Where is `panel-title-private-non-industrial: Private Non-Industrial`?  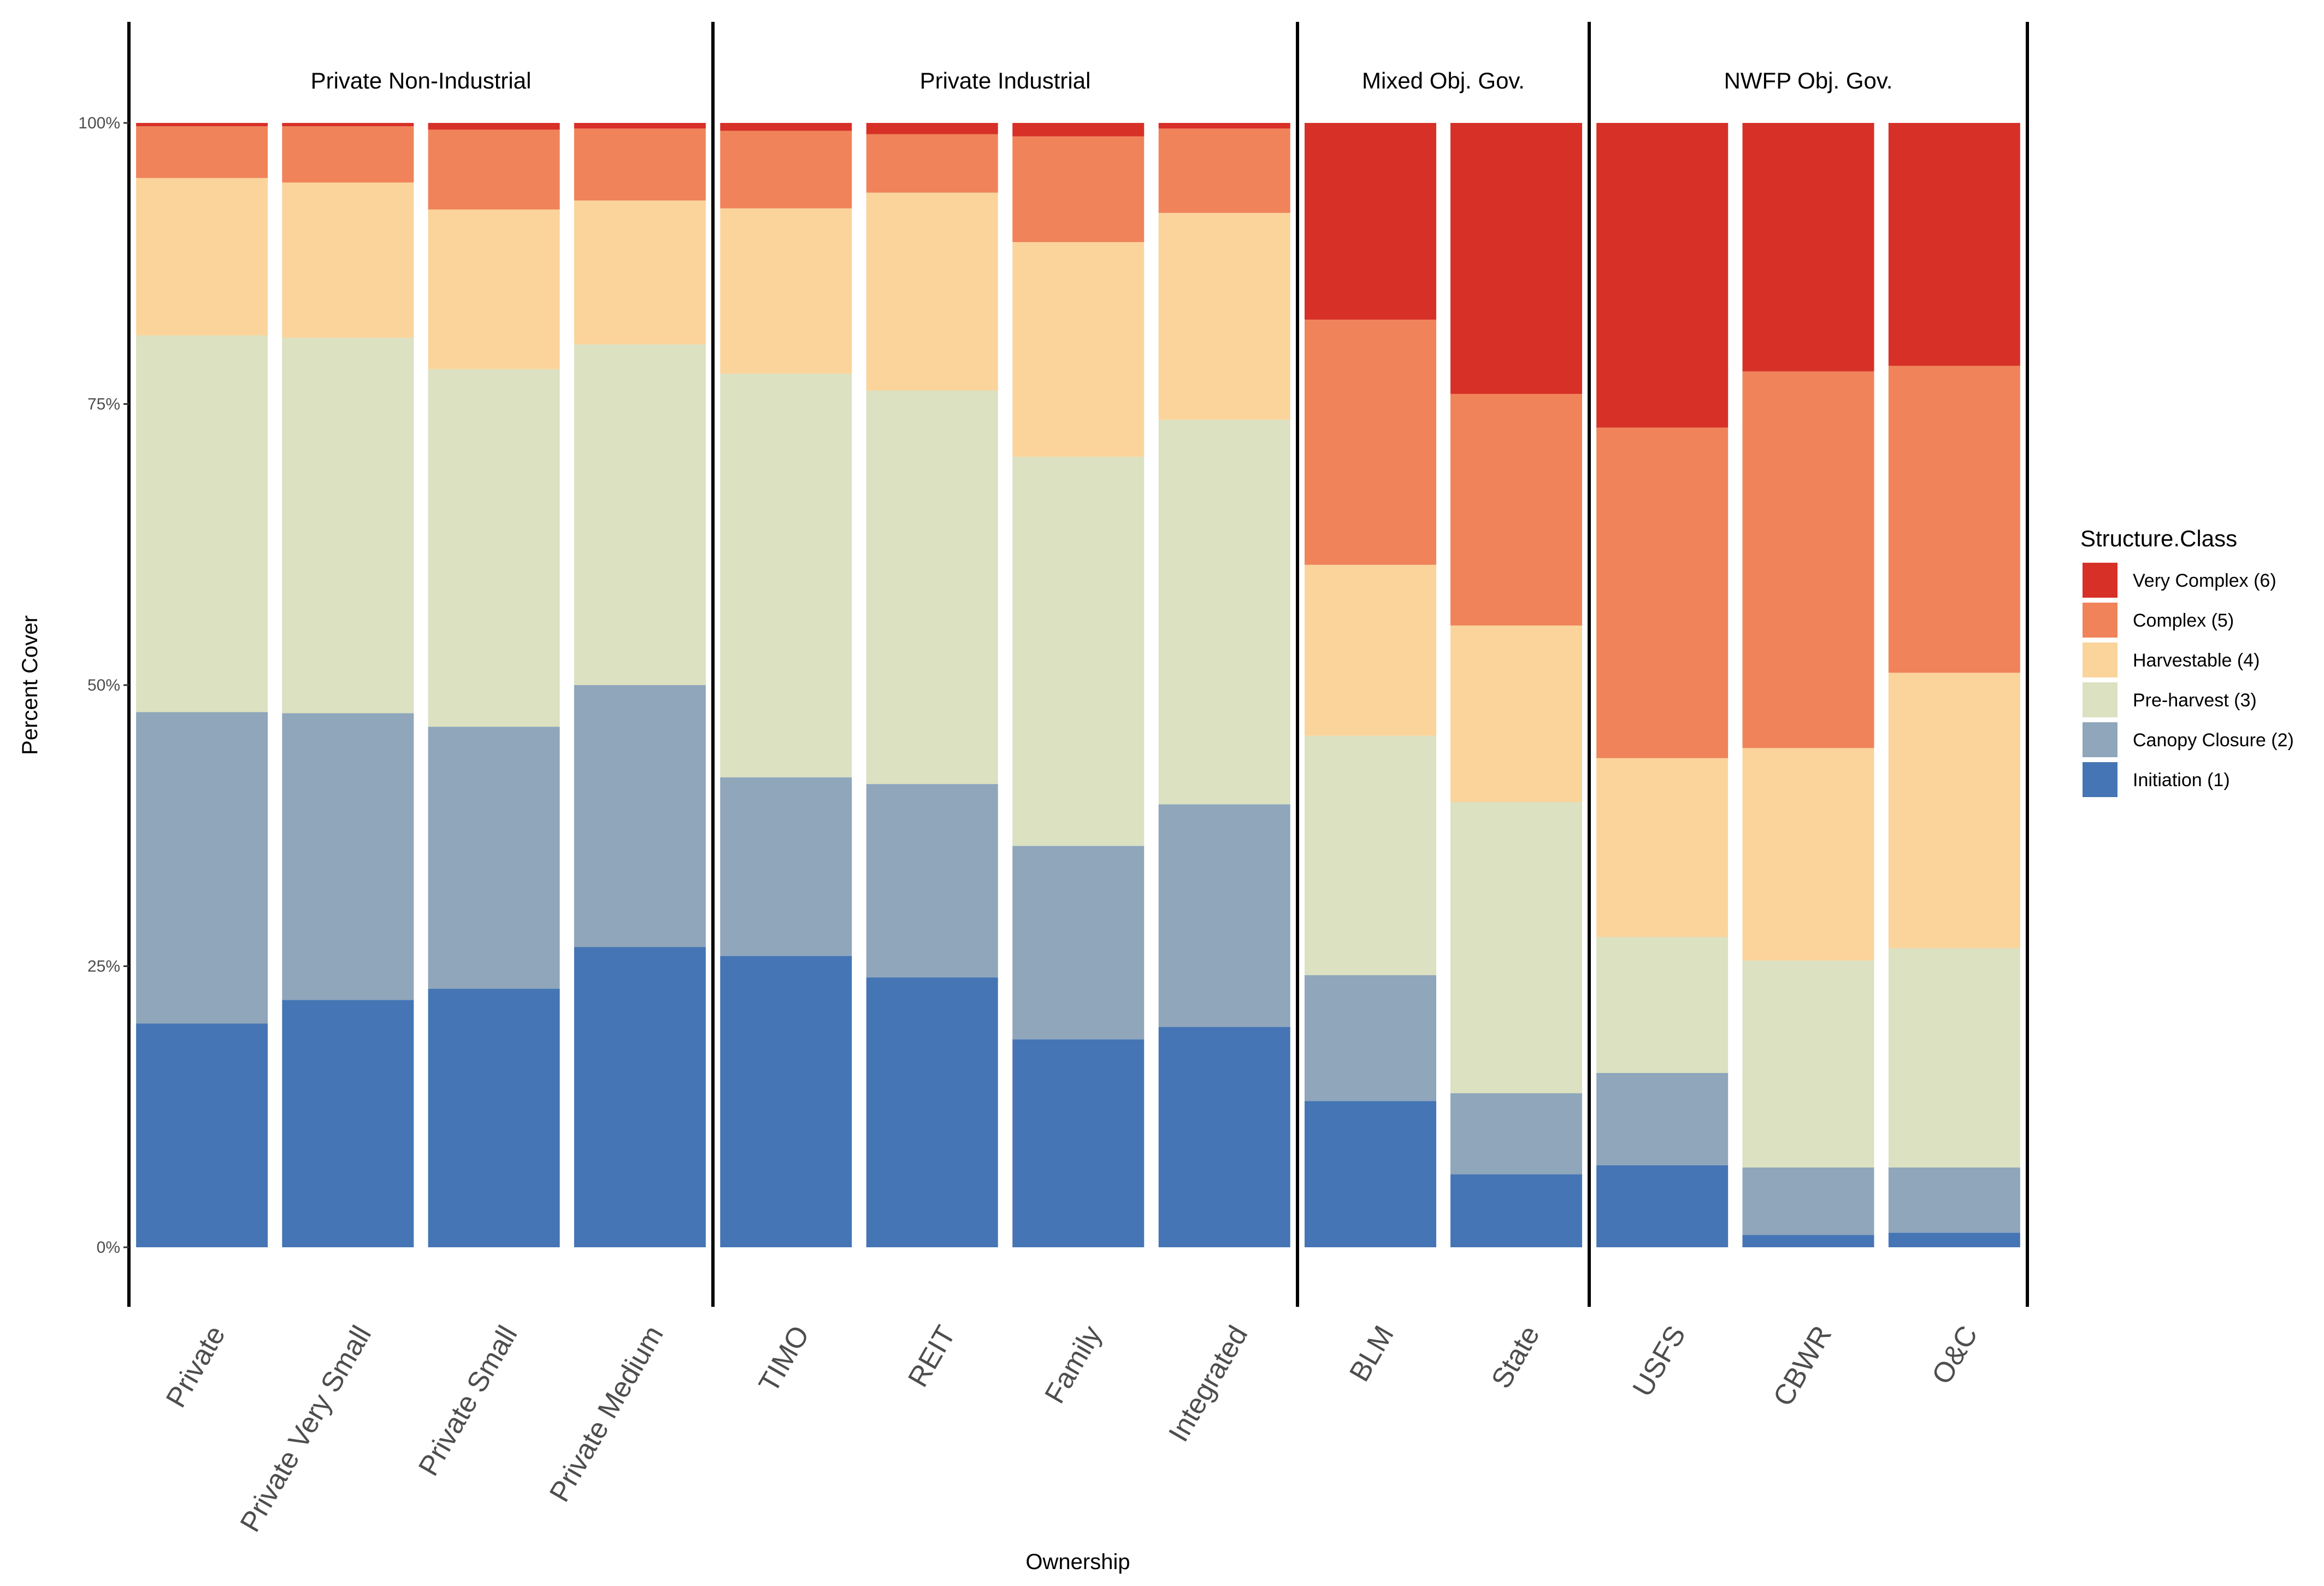
panel-title-private-non-industrial: Private Non-Industrial is located at coordinates (422, 80).